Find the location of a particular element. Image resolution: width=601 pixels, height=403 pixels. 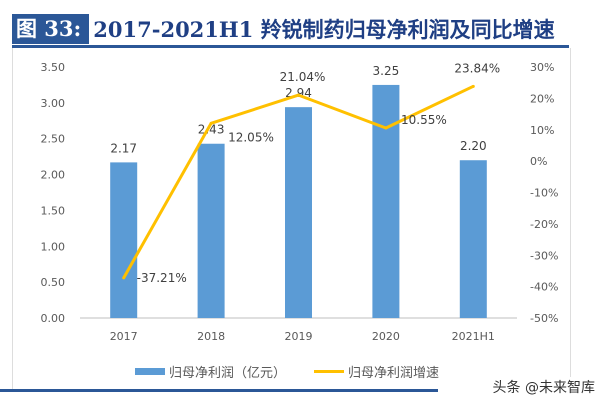

figure-title: 图 33: 2017-2021H1 羚锐制药归母净利润及同比增速 is located at coordinates (283, 29).